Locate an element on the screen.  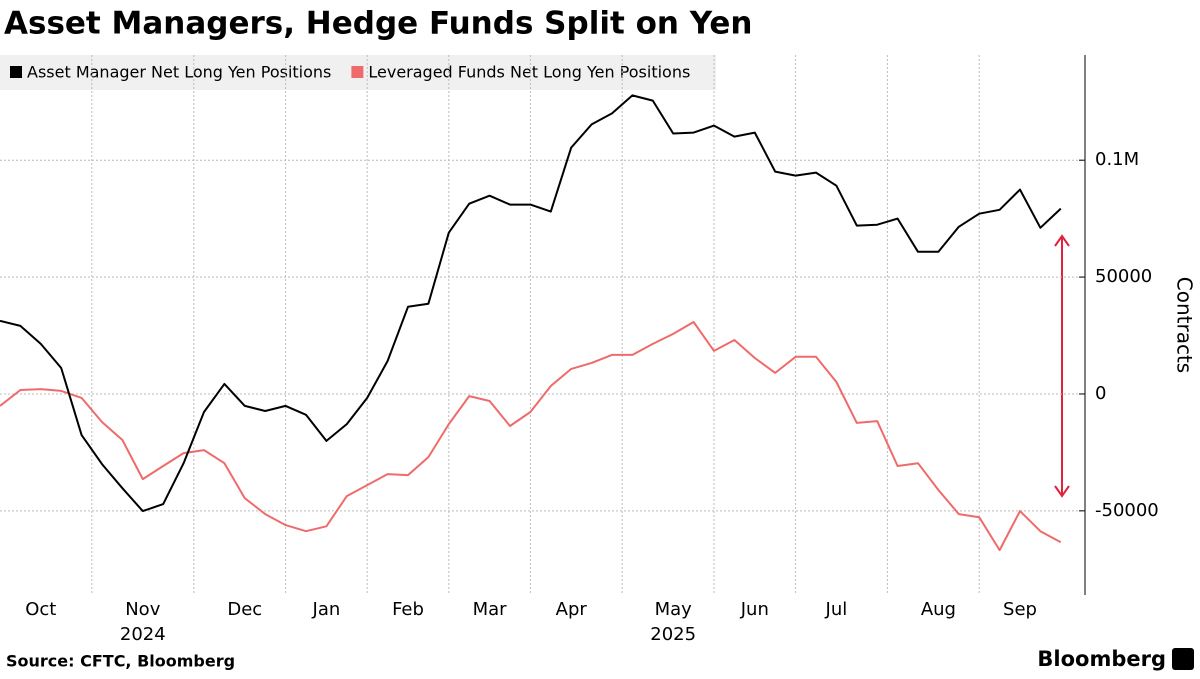
x-tick-label: Jun is located at coordinates (754, 609).